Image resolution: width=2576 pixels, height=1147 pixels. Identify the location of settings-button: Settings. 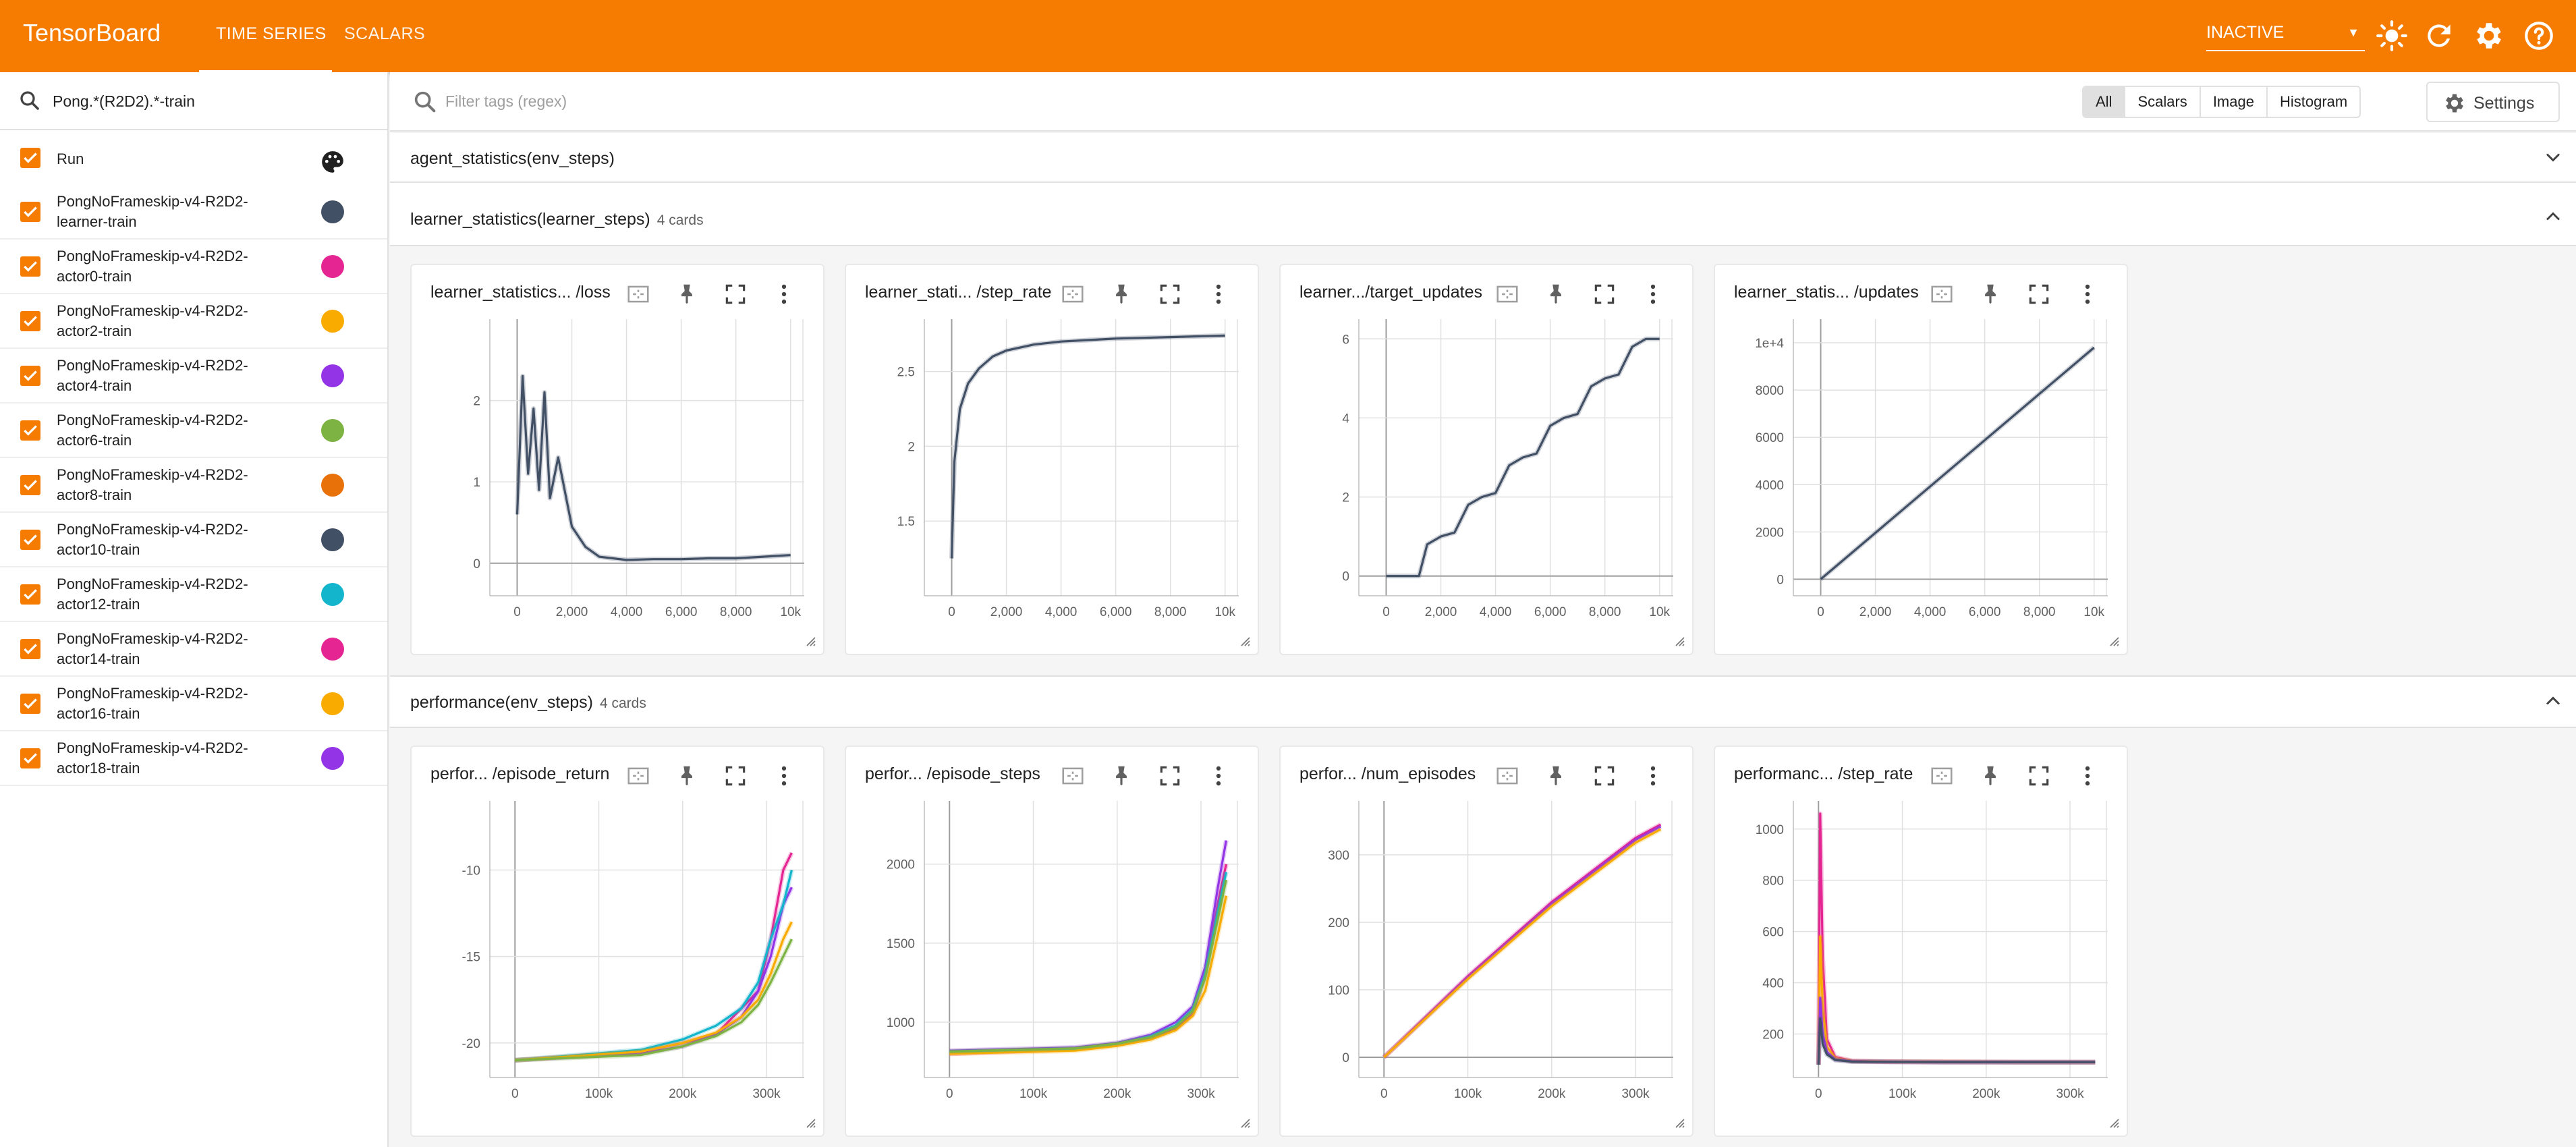
(2493, 102).